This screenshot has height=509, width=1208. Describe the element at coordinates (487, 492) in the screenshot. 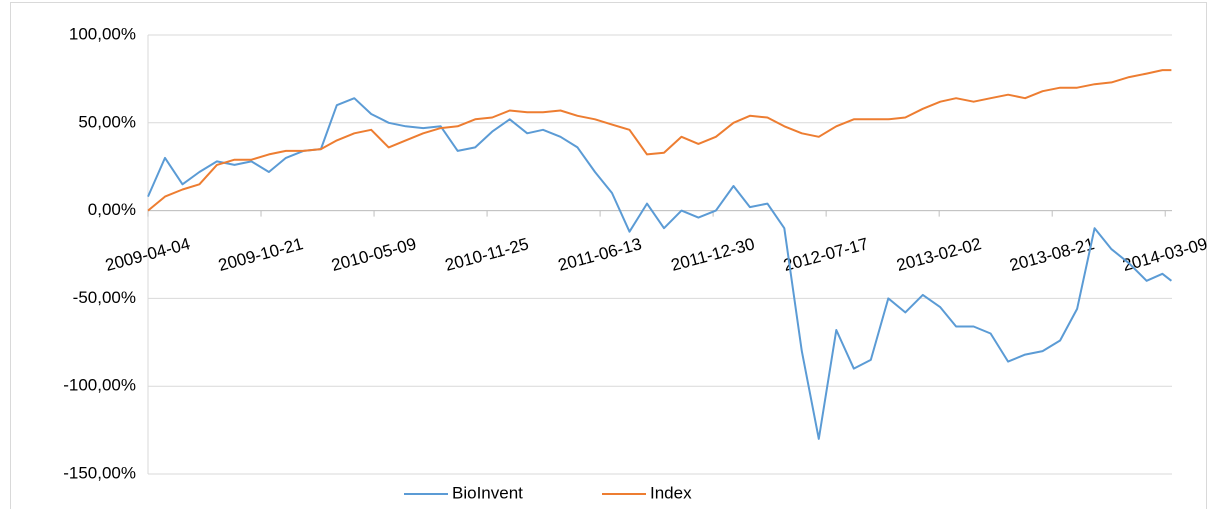

I see `legend-label: BioInvent` at that location.